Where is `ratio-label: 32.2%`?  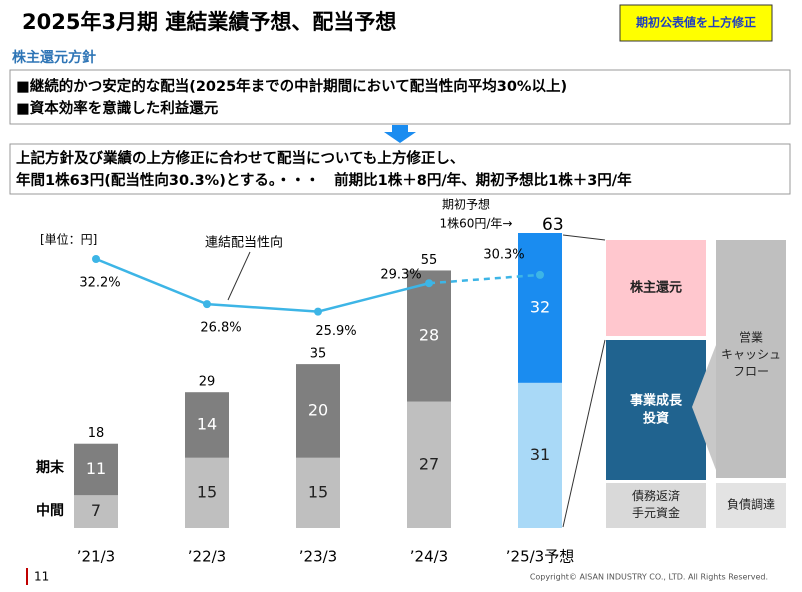 ratio-label: 32.2% is located at coordinates (99, 283).